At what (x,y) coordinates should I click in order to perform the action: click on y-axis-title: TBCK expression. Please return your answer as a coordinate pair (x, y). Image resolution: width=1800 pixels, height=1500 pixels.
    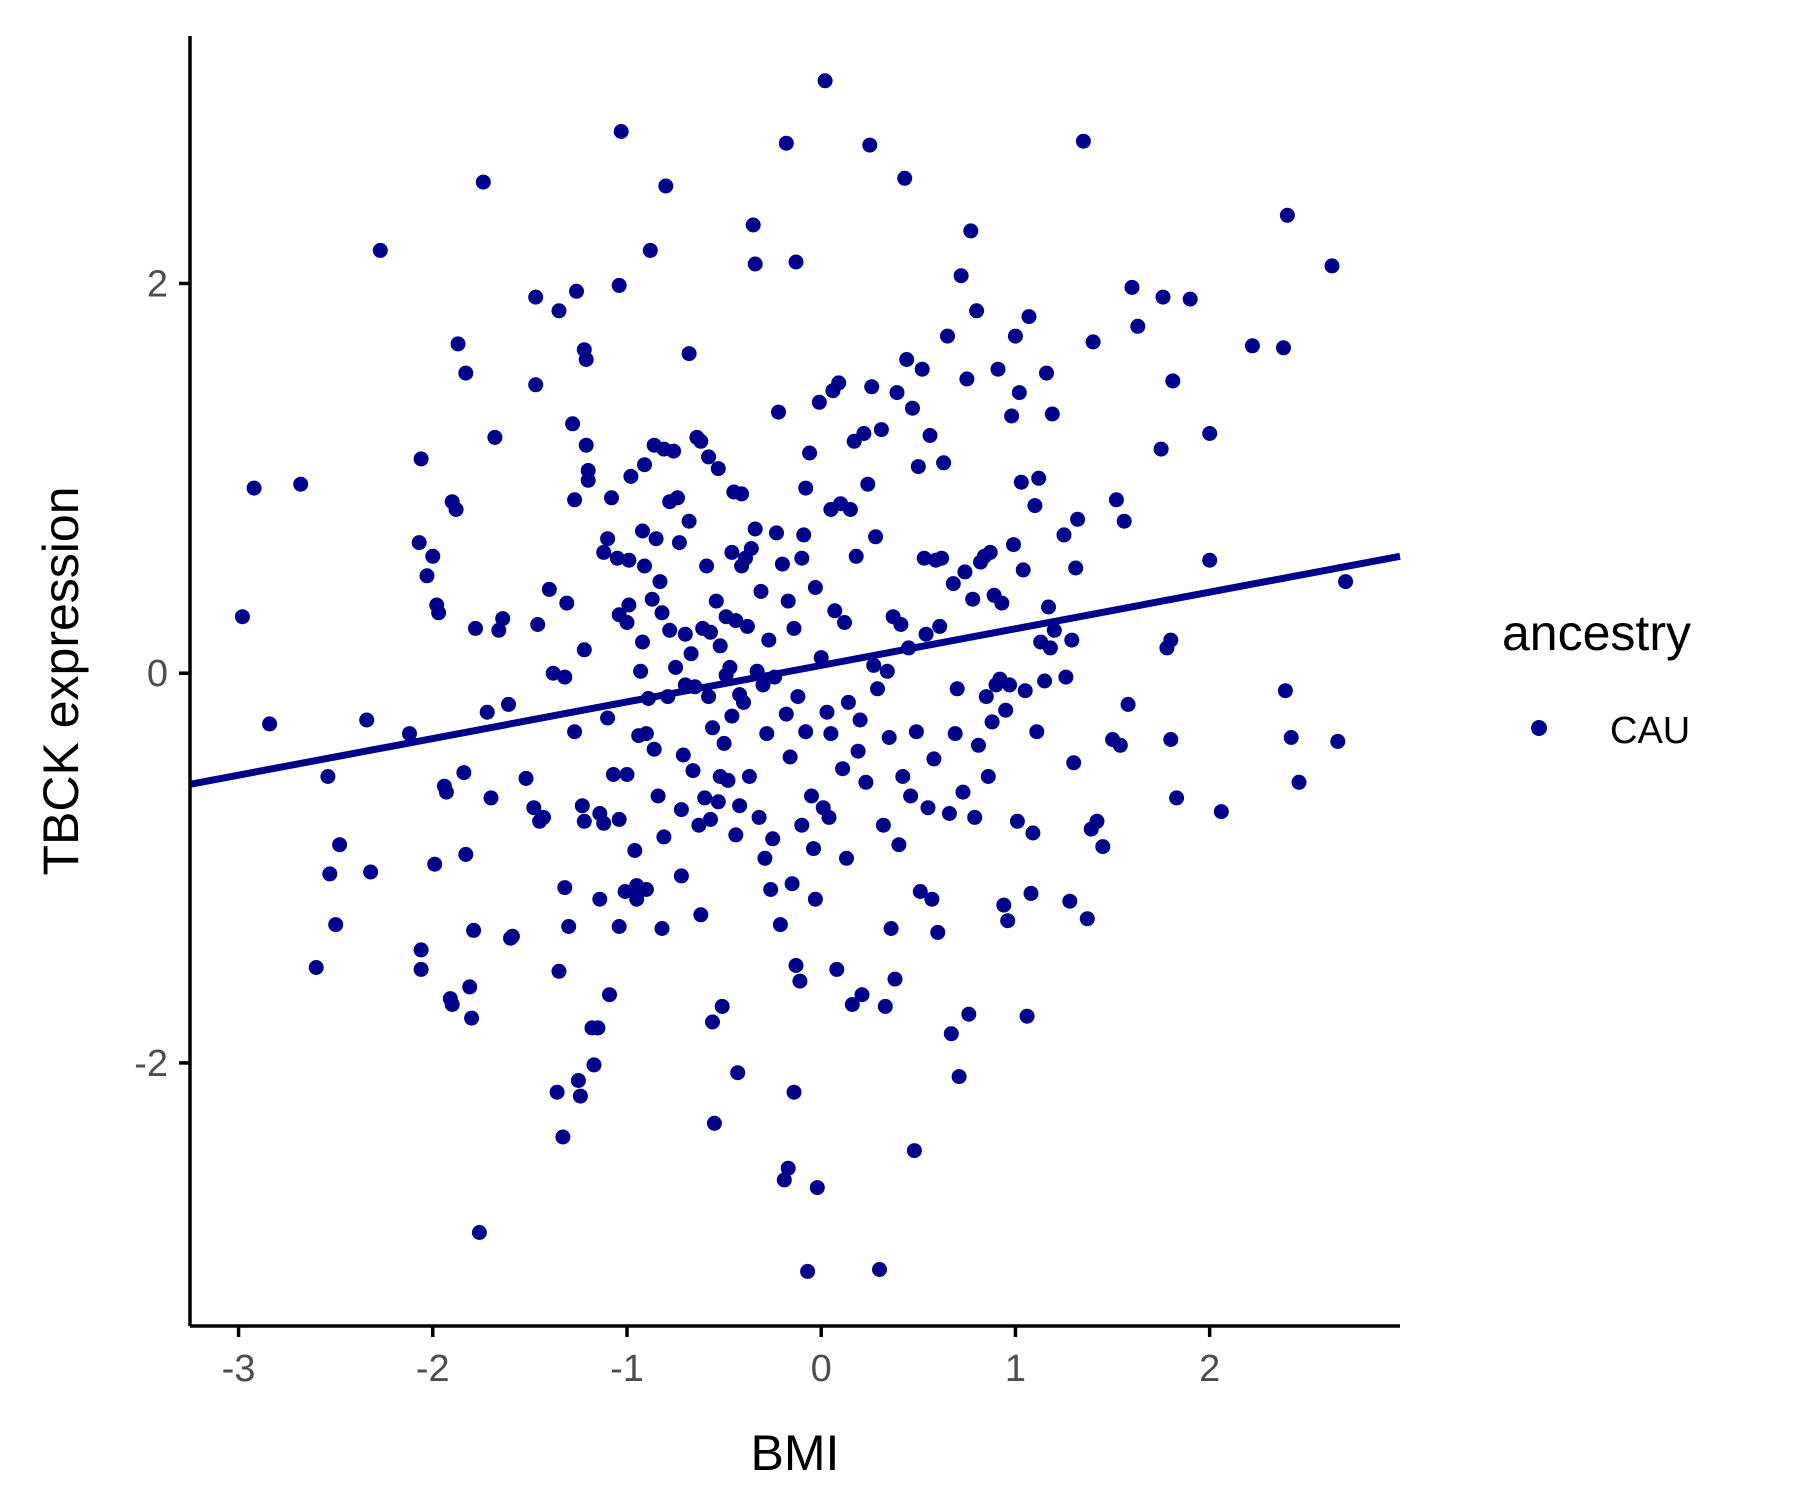
    Looking at the image, I should click on (61, 680).